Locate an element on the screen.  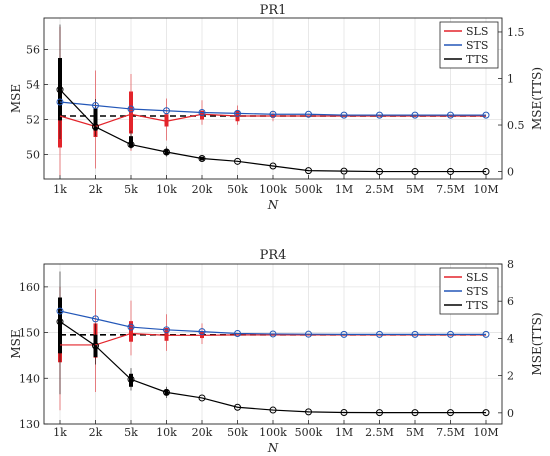
y-tick-label-left: 50 is located at coordinates (33, 155).